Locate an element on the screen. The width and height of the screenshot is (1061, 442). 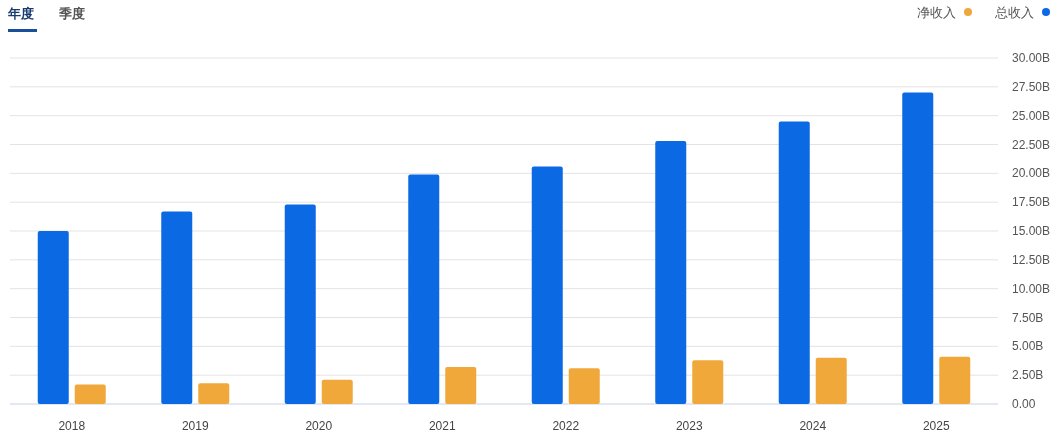
y-tick-label: 0.00 is located at coordinates (1024, 404).